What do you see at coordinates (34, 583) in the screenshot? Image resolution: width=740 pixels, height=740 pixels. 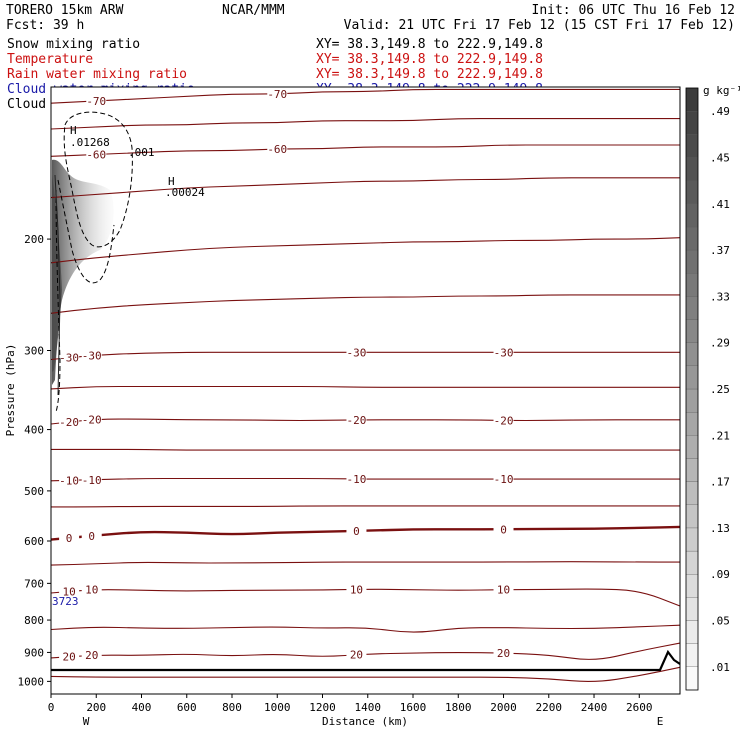 I see `y-tick-label: 700` at bounding box center [34, 583].